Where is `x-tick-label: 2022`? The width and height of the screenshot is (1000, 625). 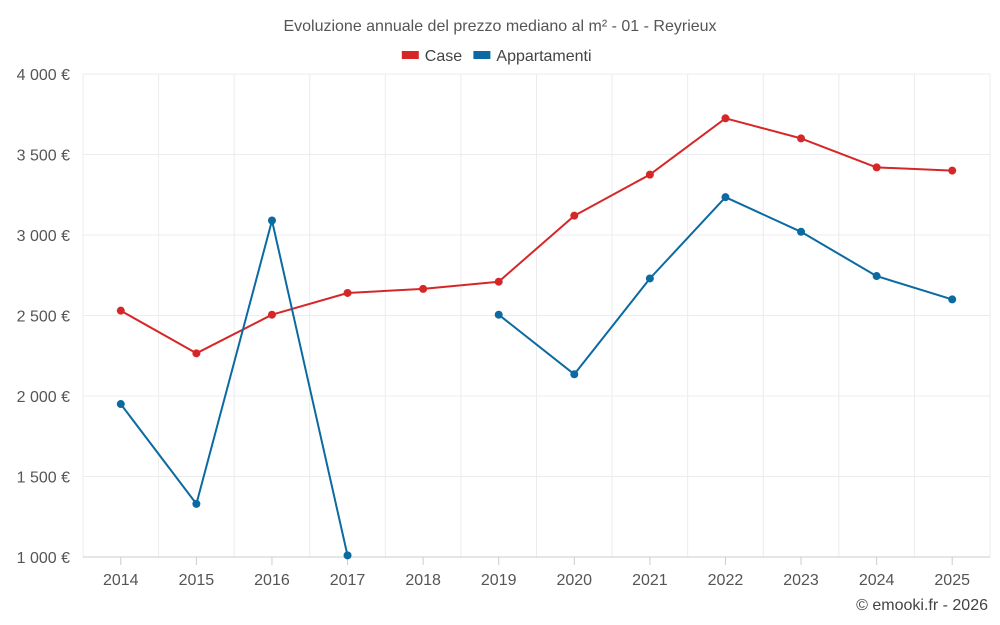
x-tick-label: 2022 is located at coordinates (726, 580).